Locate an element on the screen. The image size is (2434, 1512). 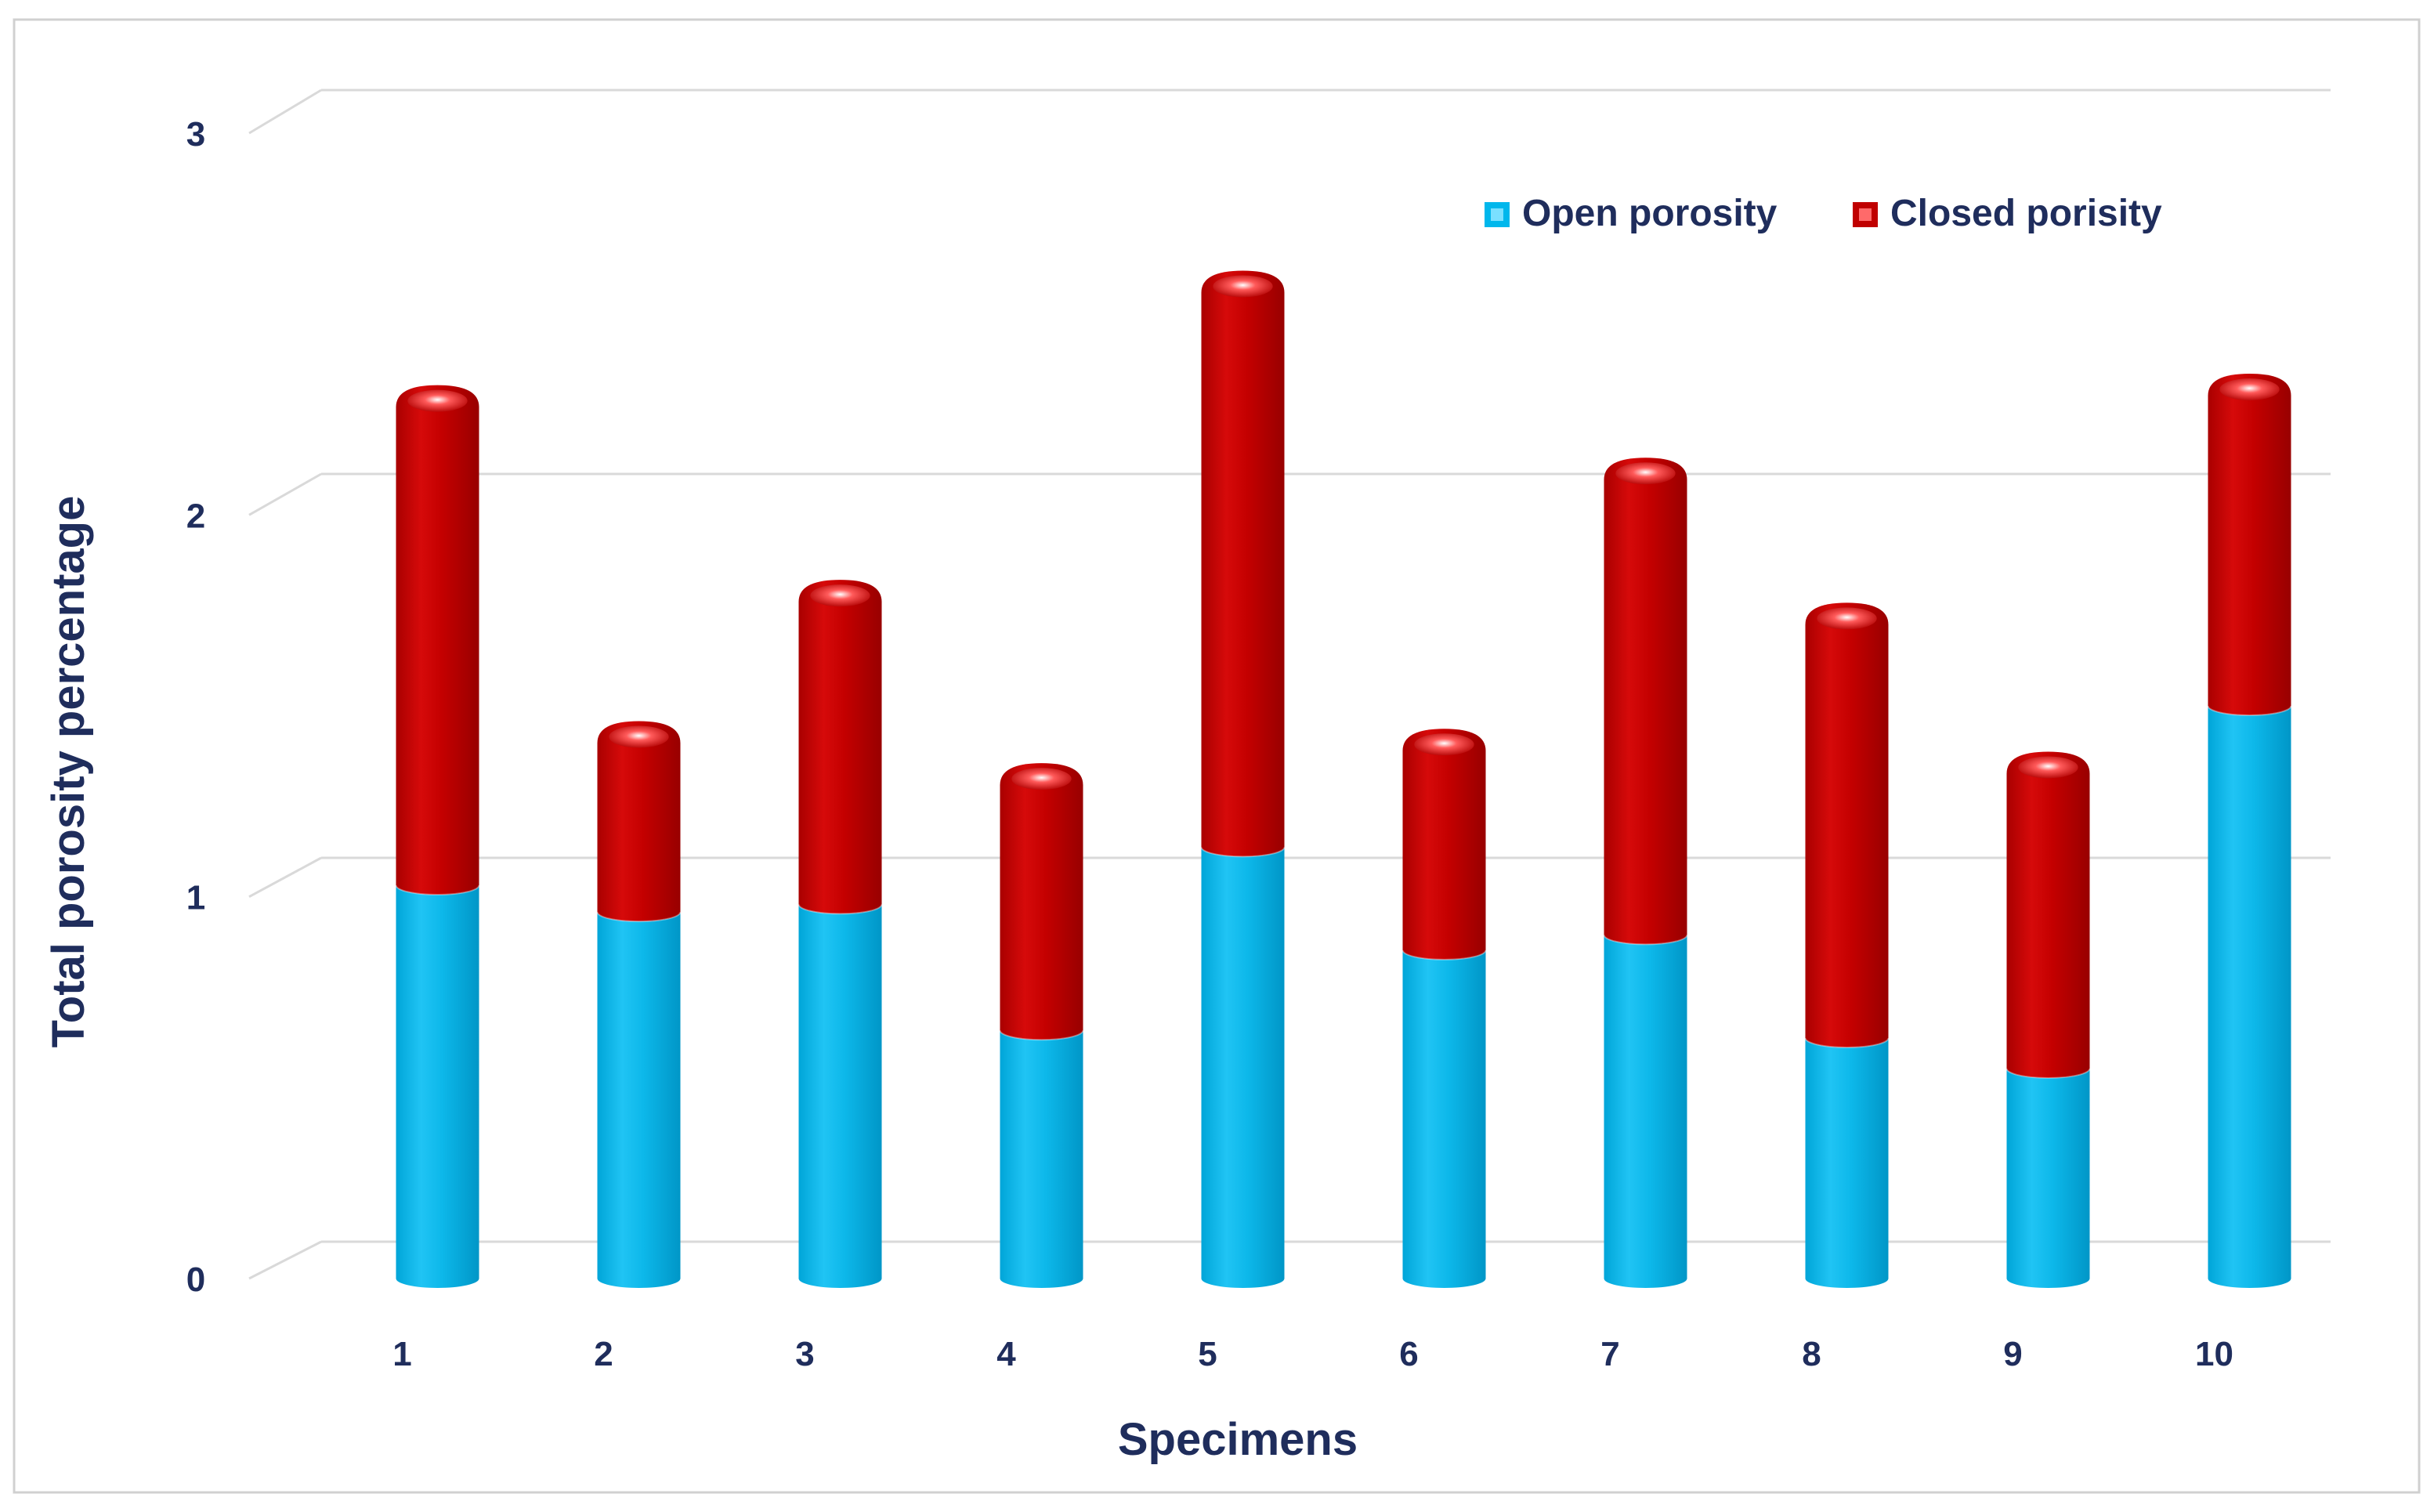
y-tick-label: 1 is located at coordinates (196, 898).